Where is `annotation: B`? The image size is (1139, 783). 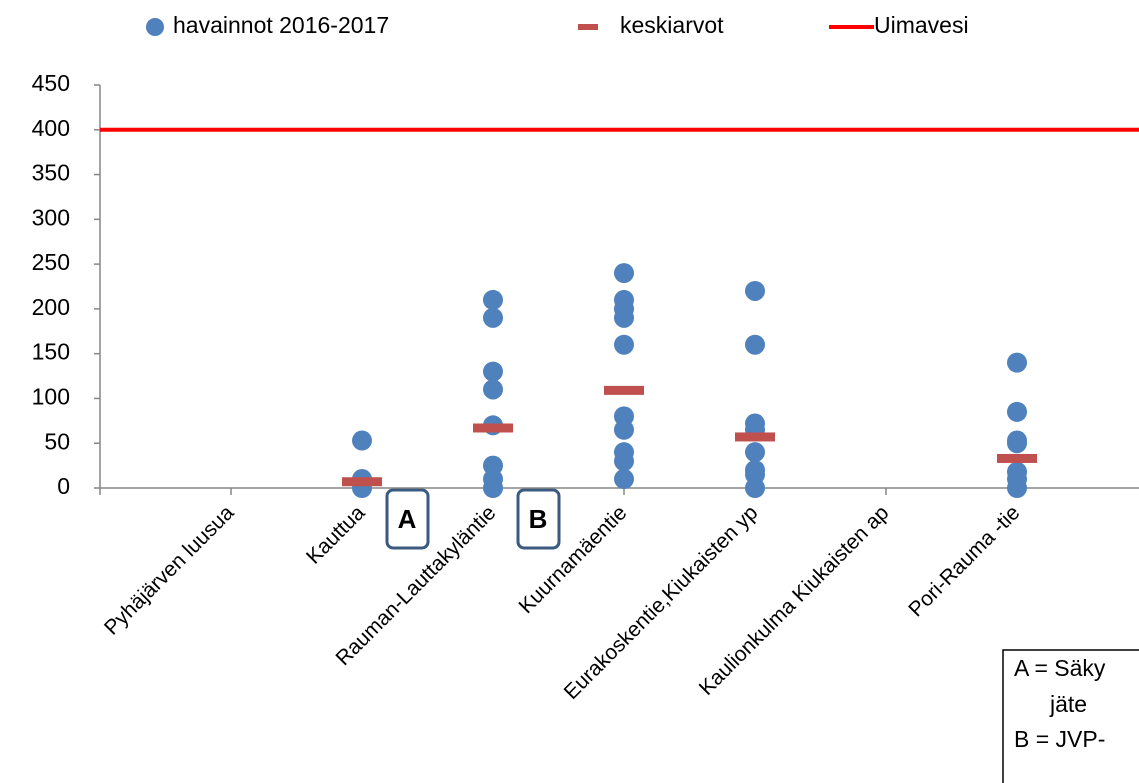
annotation: B is located at coordinates (538, 519).